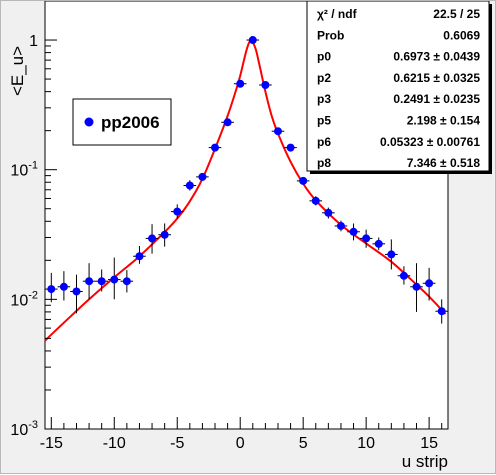  I want to click on stats-name: χ² / ndf, so click(337, 14).